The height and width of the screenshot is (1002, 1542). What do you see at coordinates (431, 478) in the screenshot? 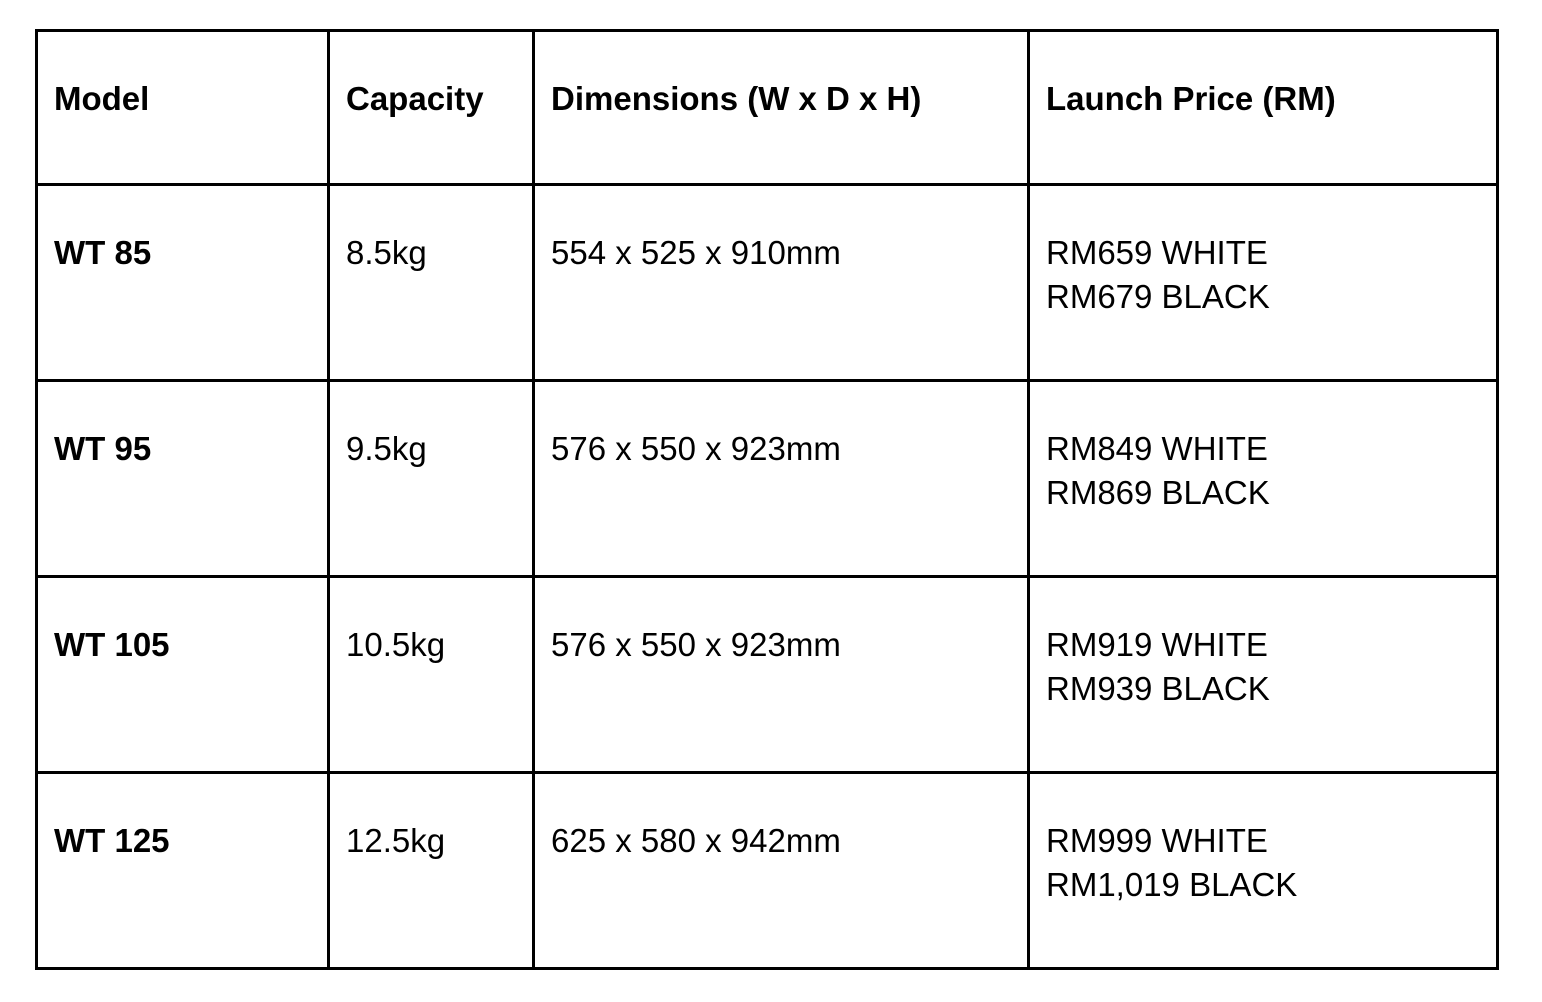
I see `capacity-cell: 9.5kg` at bounding box center [431, 478].